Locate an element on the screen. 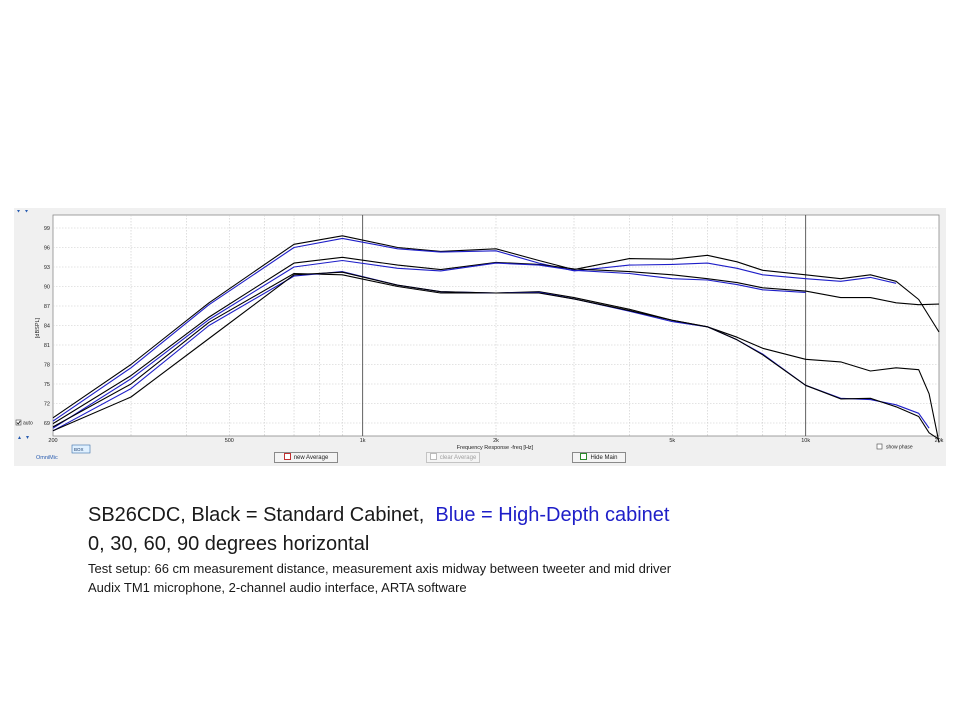 This screenshot has width=960, height=720. check-icon is located at coordinates (18, 422).